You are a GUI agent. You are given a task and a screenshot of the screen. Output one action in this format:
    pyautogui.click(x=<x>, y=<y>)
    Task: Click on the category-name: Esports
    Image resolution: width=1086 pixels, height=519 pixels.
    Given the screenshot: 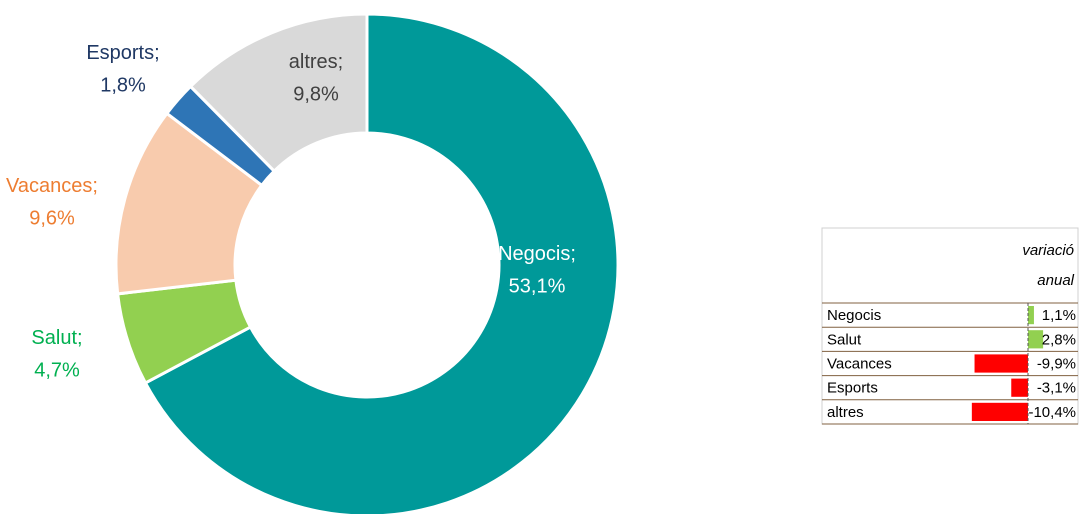 What is the action you would take?
    pyautogui.click(x=120, y=53)
    